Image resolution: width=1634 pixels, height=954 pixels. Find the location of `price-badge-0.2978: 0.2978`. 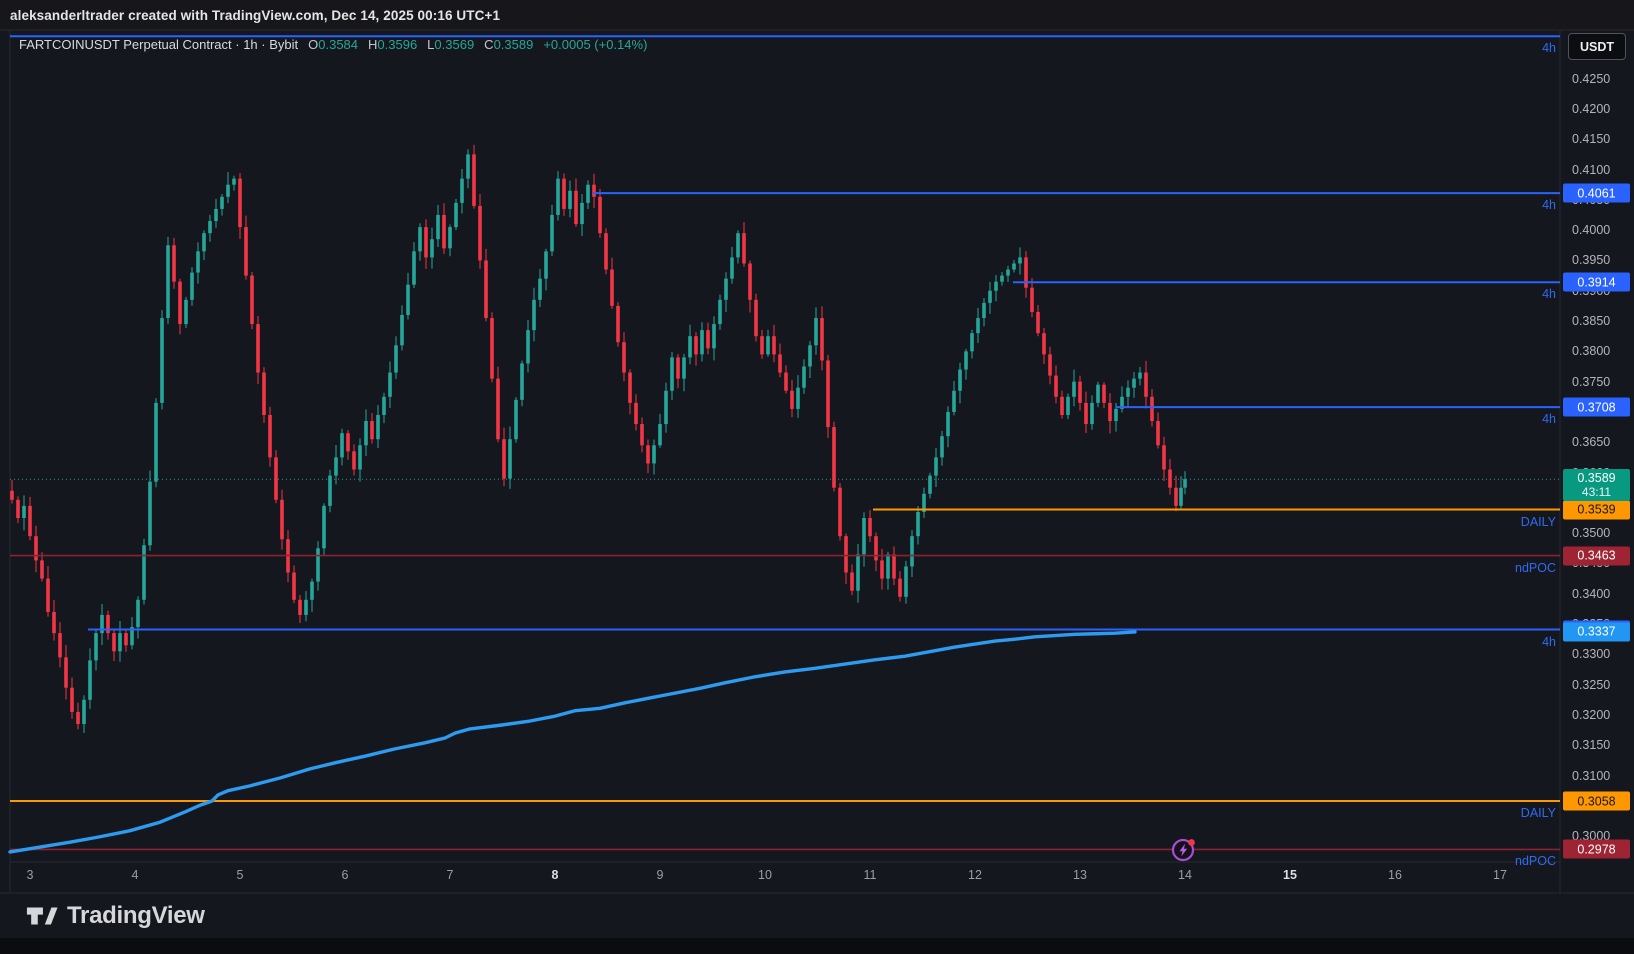

price-badge-0.2978: 0.2978 is located at coordinates (1596, 849).